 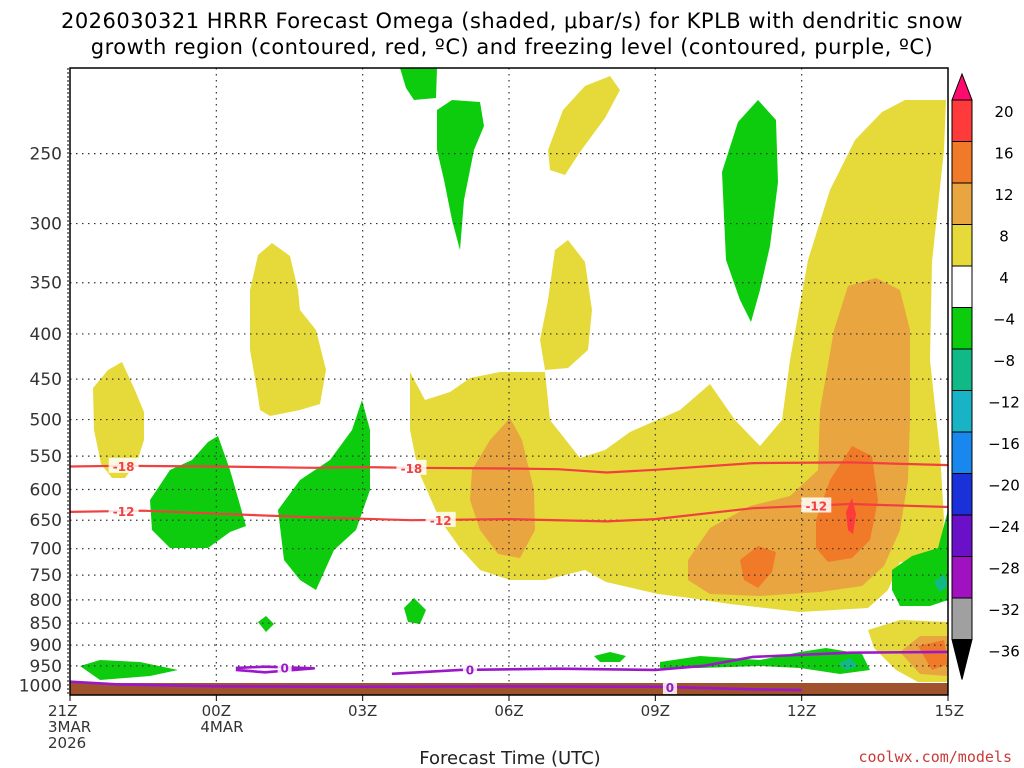 I want to click on colorbar-label: 12, so click(x=1003, y=195).